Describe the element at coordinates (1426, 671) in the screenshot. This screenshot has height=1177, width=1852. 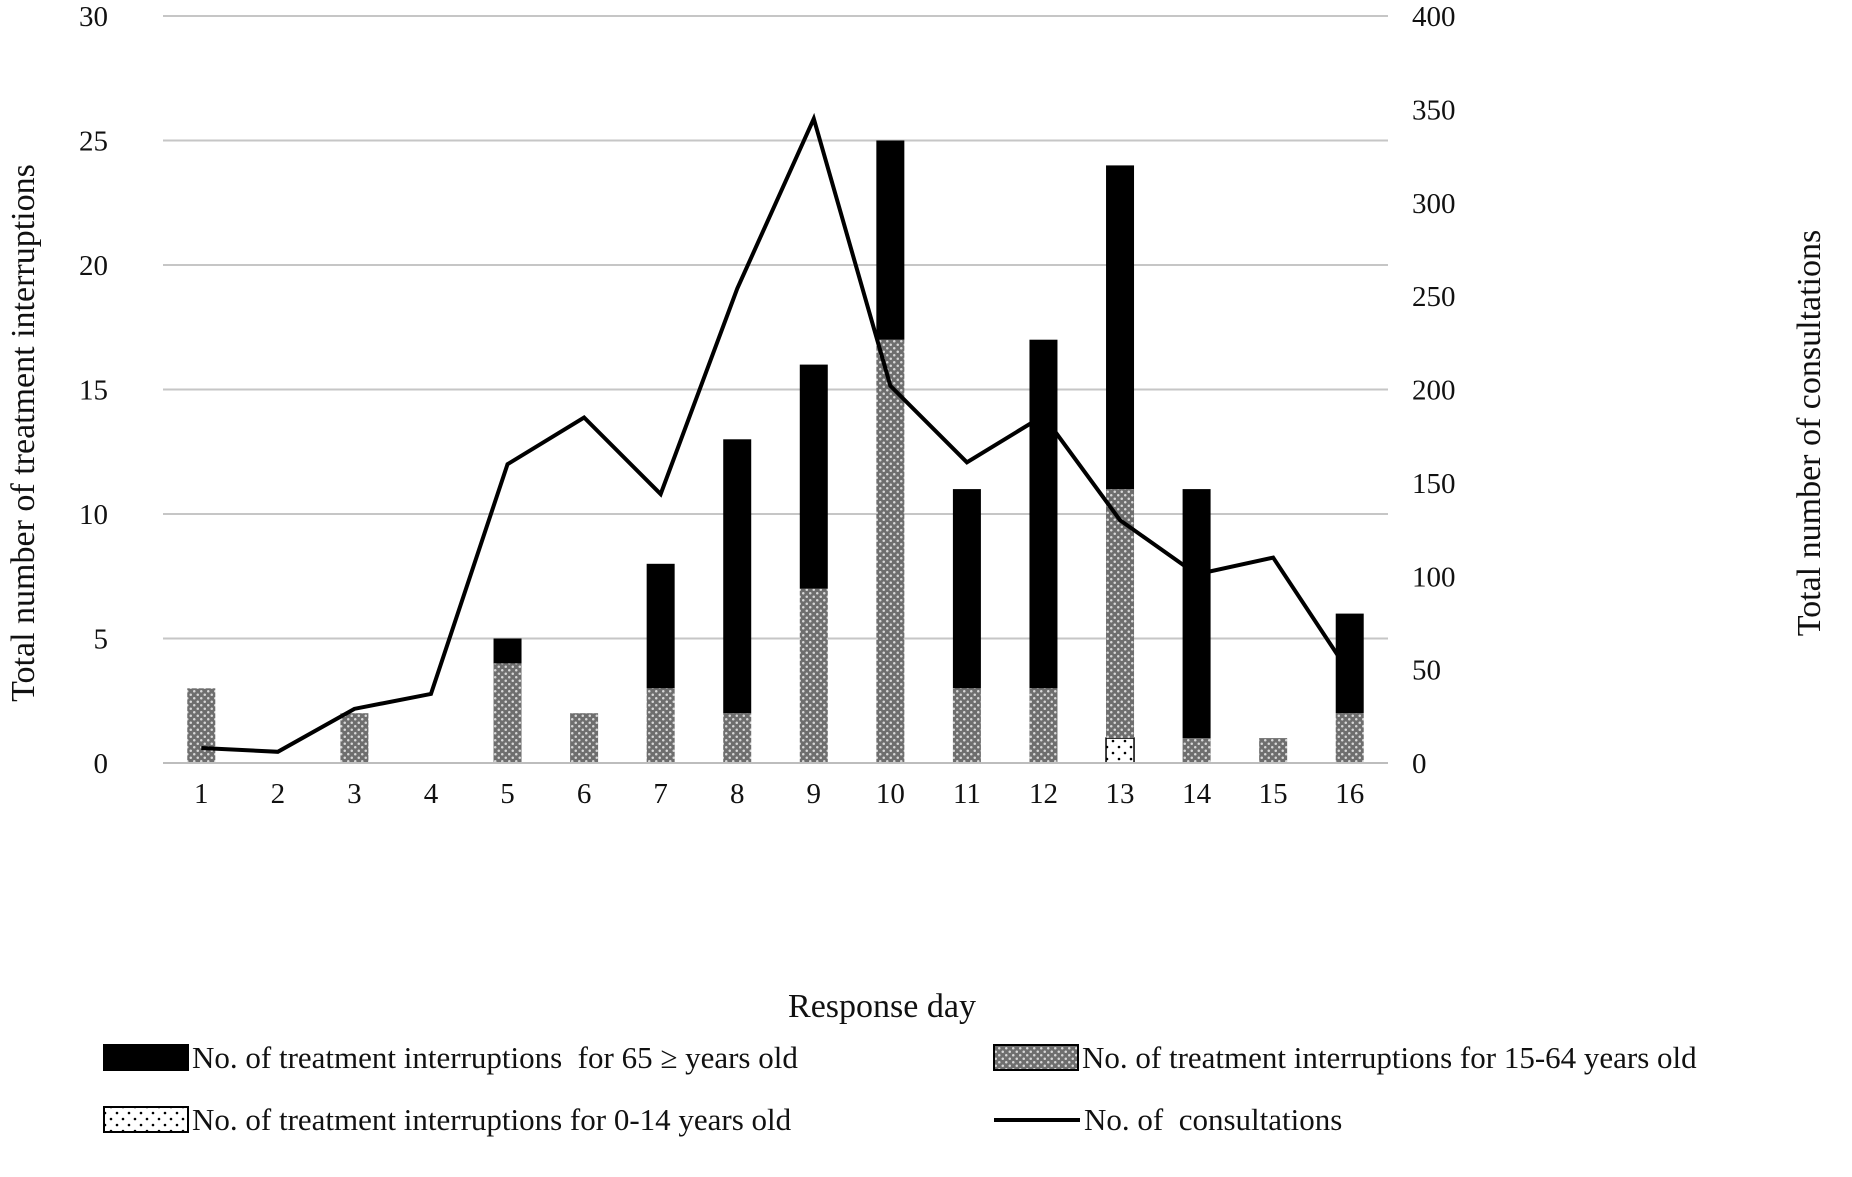
I see `right-tick-label: 50` at that location.